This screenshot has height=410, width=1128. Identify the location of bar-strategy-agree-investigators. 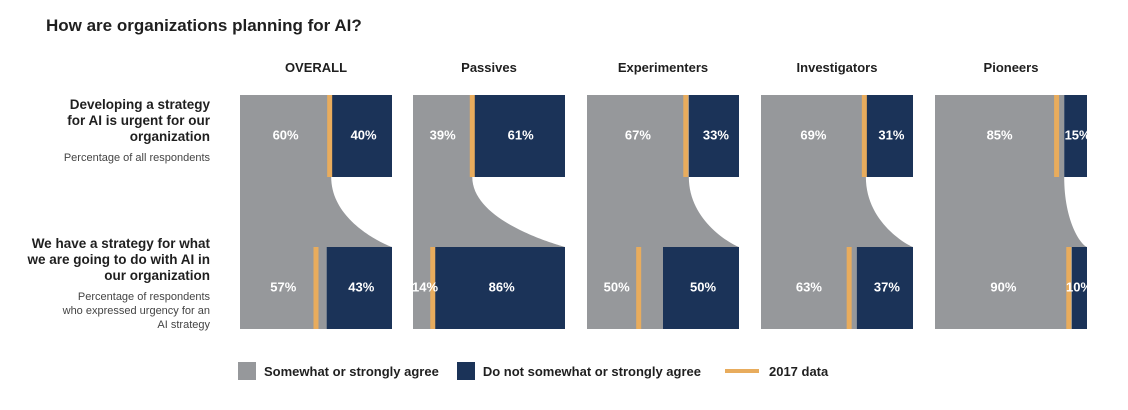
(809, 288).